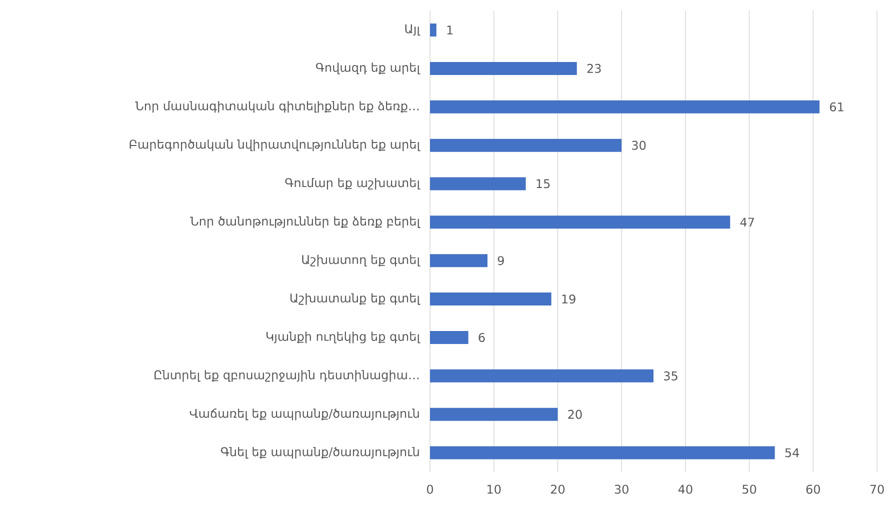 This screenshot has height=509, width=889. I want to click on y-tick-label: Գովազդ եք արել, so click(368, 68).